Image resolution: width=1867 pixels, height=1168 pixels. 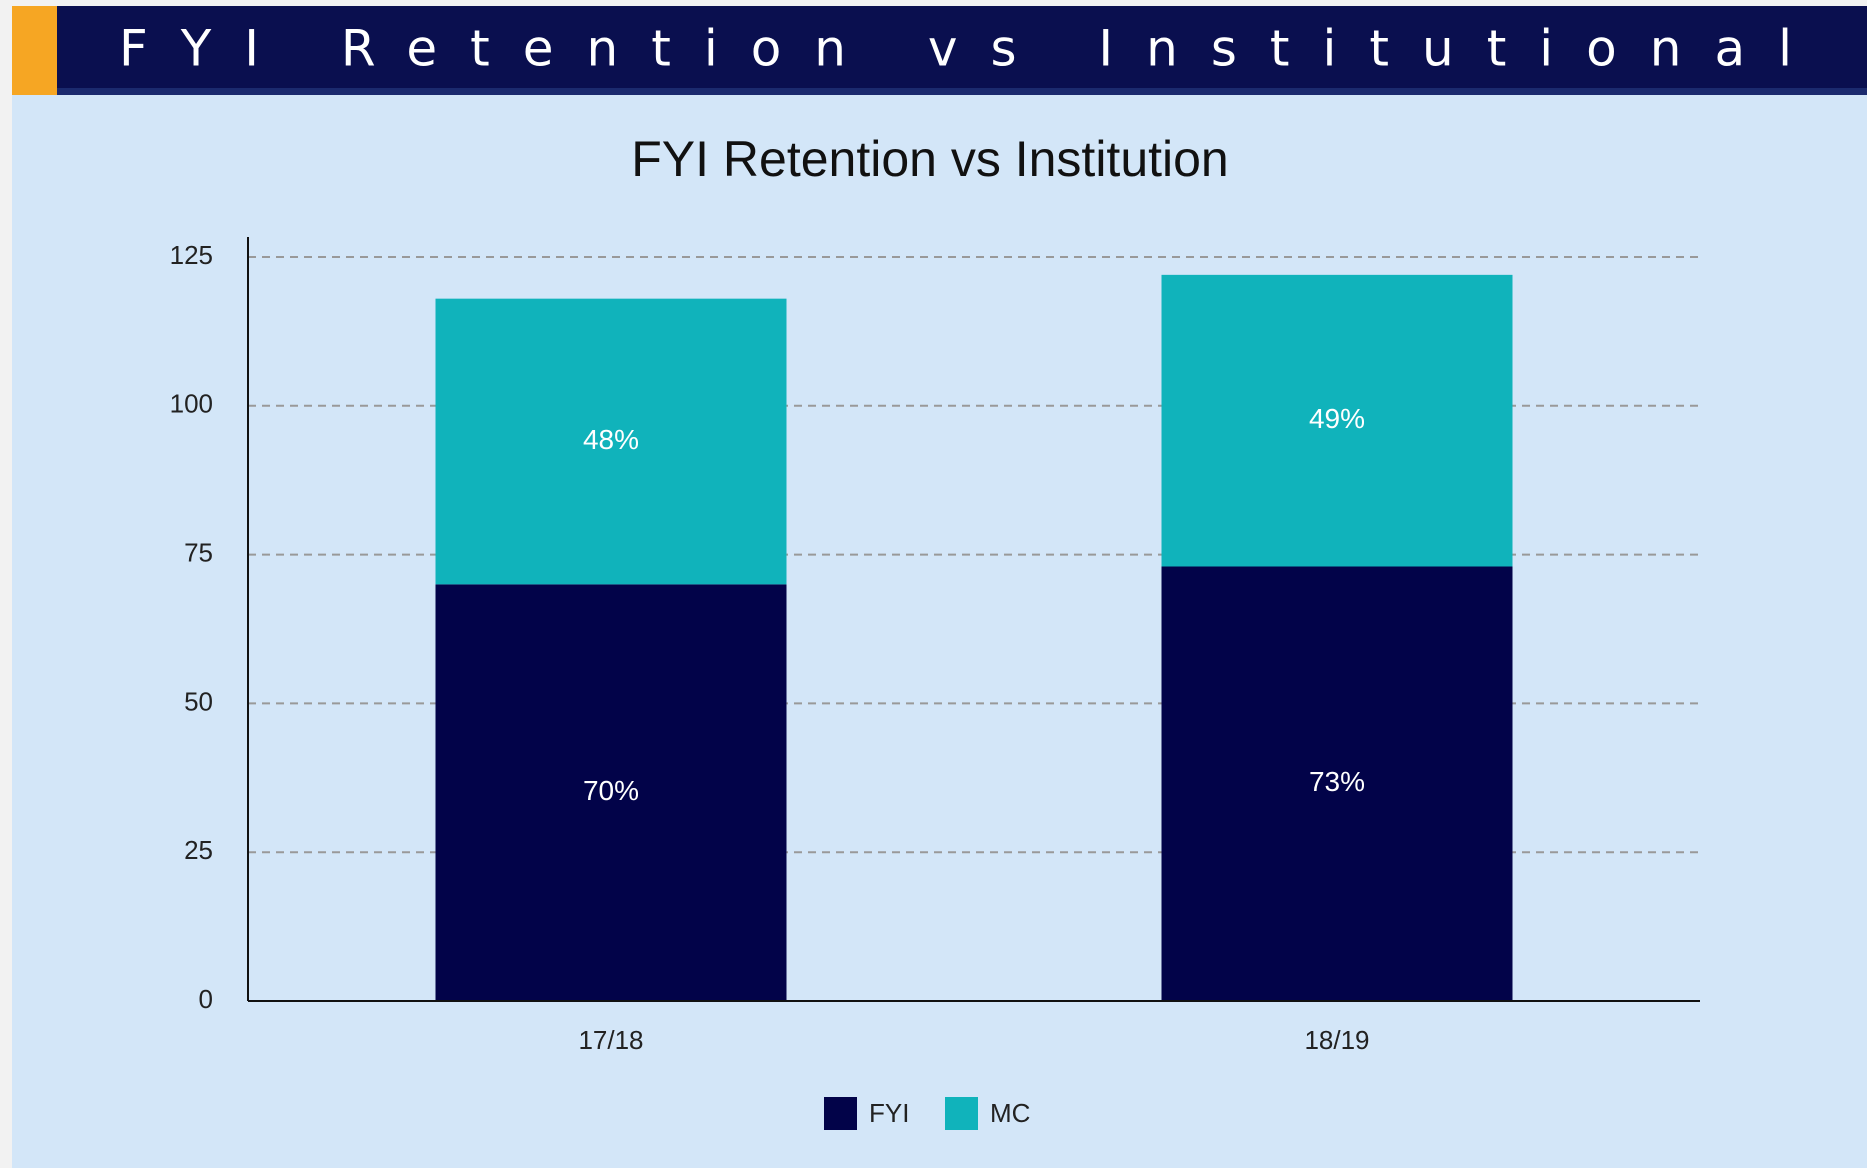 I want to click on data-label: 73%, so click(x=1337, y=781).